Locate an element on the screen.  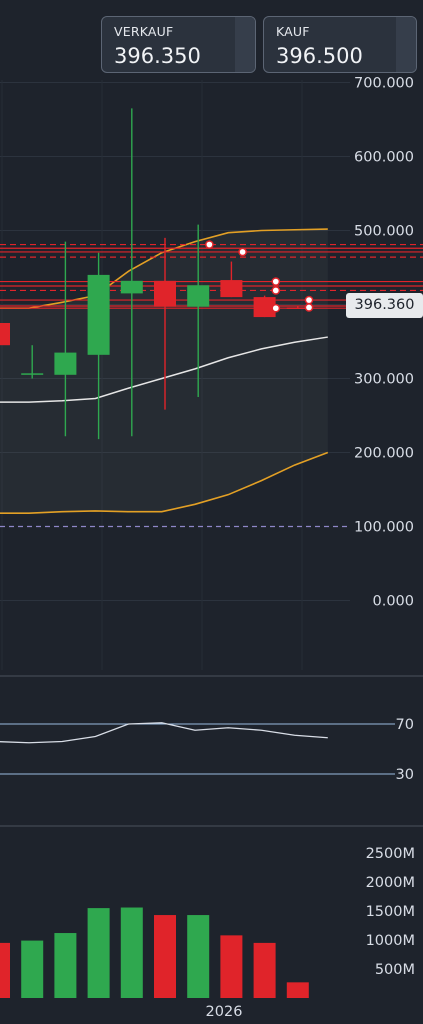
bollinger-upper-line is located at coordinates (164, 268).